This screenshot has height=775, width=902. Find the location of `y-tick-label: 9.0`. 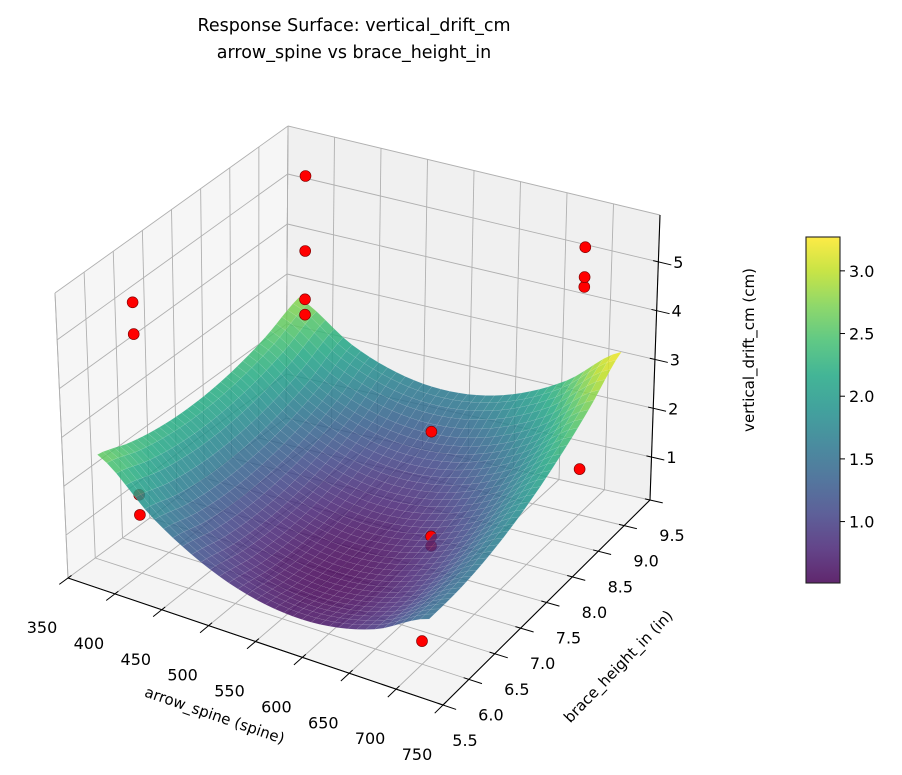

y-tick-label: 9.0 is located at coordinates (645, 561).